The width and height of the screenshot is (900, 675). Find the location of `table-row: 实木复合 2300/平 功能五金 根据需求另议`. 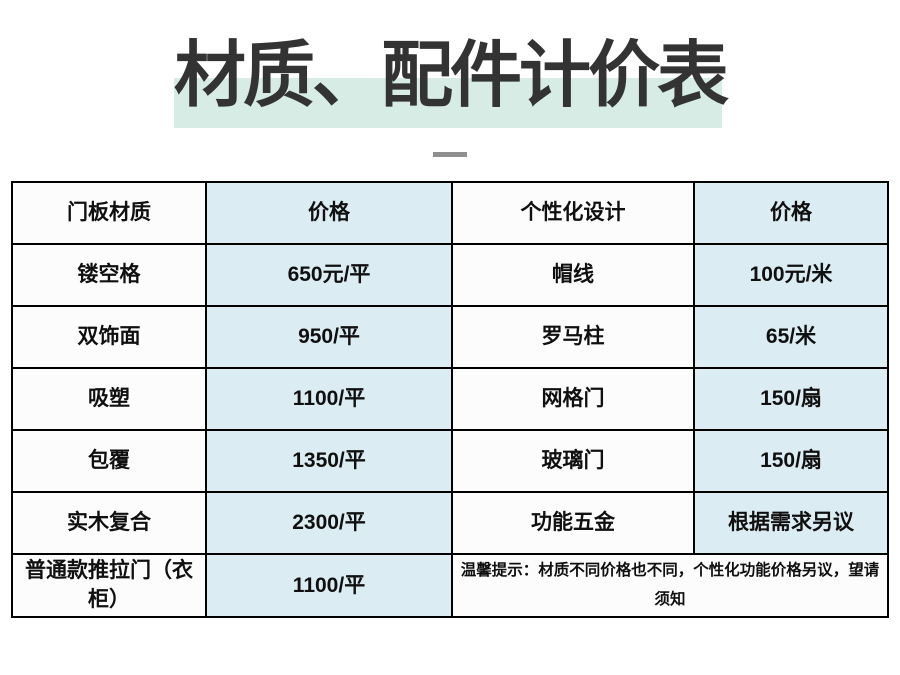

table-row: 实木复合 2300/平 功能五金 根据需求另议 is located at coordinates (450, 523).